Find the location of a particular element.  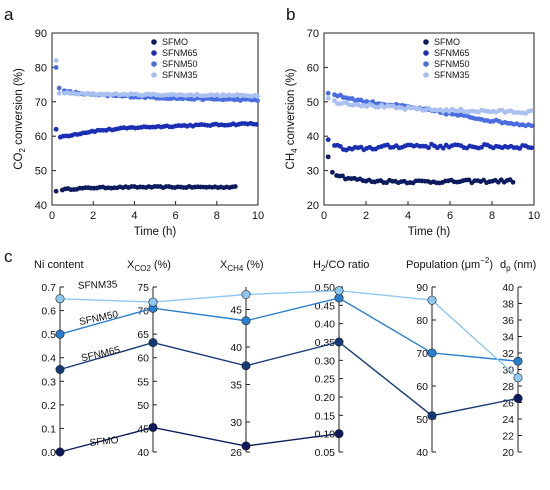

axis-tick-label: 0.05 is located at coordinates (325, 453).